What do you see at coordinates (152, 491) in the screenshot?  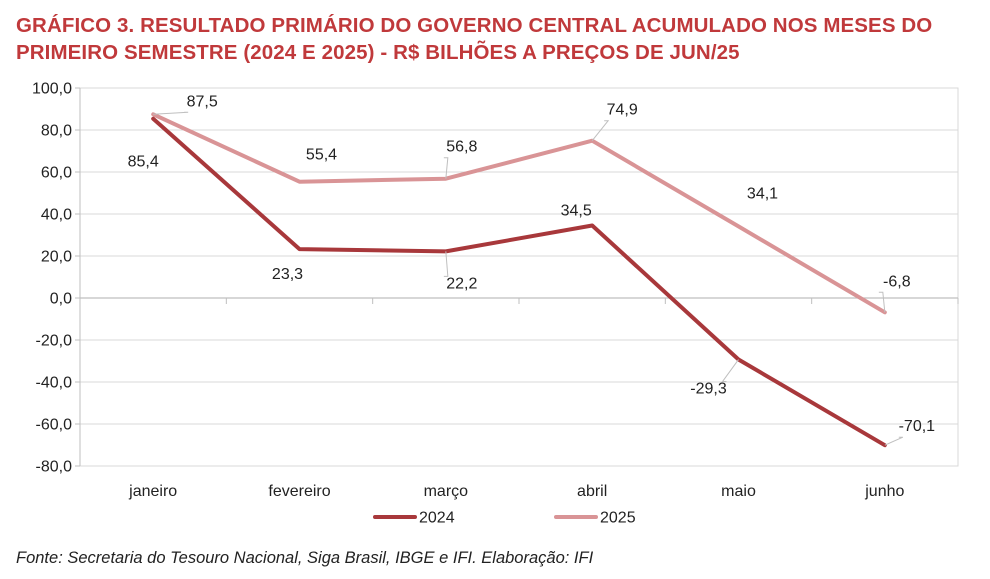 I see `x-tick-label: janeiro` at bounding box center [152, 491].